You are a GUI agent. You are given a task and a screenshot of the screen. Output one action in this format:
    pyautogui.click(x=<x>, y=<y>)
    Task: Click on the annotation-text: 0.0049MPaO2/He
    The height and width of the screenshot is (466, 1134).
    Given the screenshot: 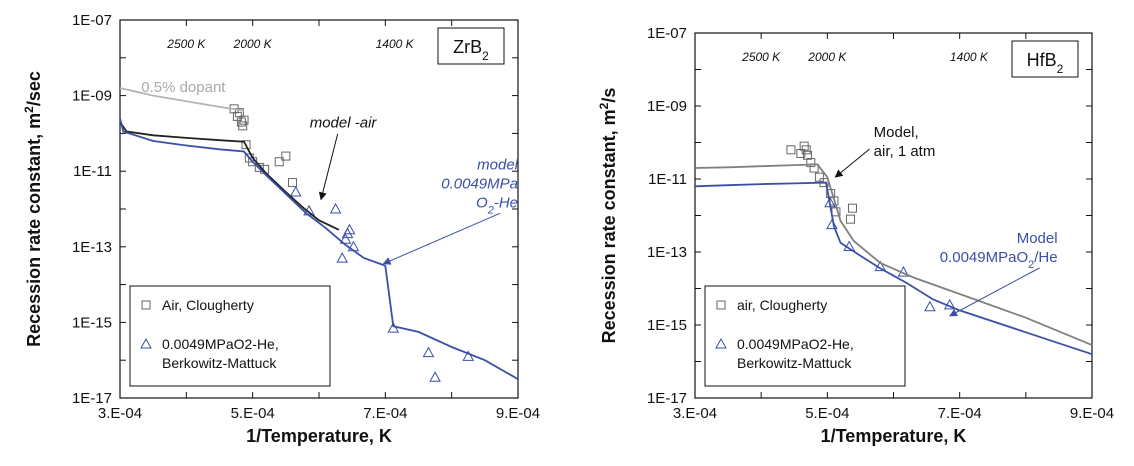 What is the action you would take?
    pyautogui.click(x=999, y=260)
    